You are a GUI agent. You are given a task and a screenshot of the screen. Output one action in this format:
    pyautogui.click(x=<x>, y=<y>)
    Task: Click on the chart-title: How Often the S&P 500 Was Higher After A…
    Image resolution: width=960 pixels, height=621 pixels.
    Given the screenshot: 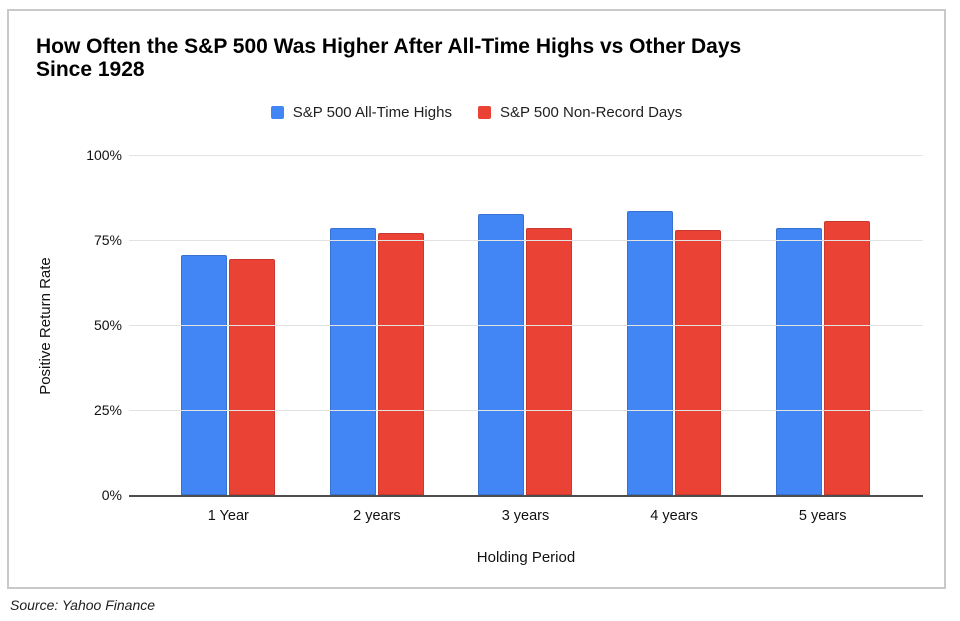 What is the action you would take?
    pyautogui.click(x=436, y=58)
    